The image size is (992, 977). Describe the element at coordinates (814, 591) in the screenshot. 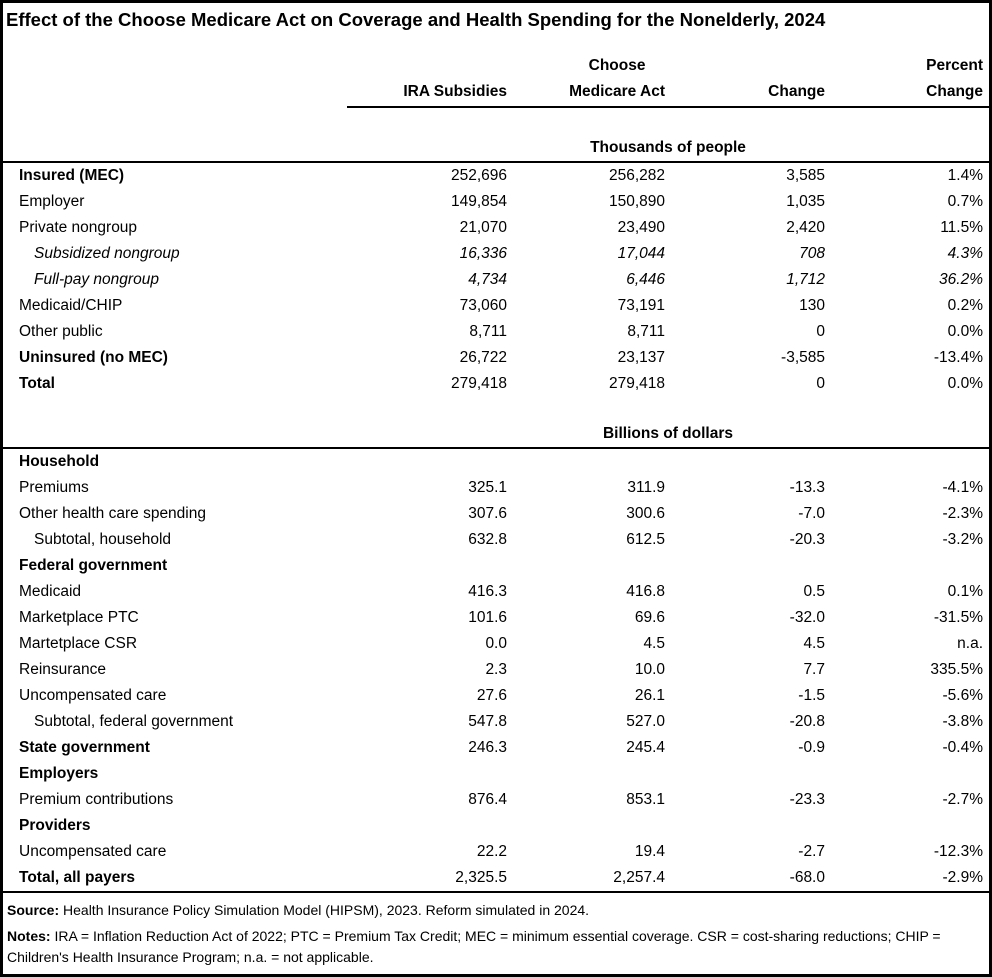

I see `cell-change: 0.5` at that location.